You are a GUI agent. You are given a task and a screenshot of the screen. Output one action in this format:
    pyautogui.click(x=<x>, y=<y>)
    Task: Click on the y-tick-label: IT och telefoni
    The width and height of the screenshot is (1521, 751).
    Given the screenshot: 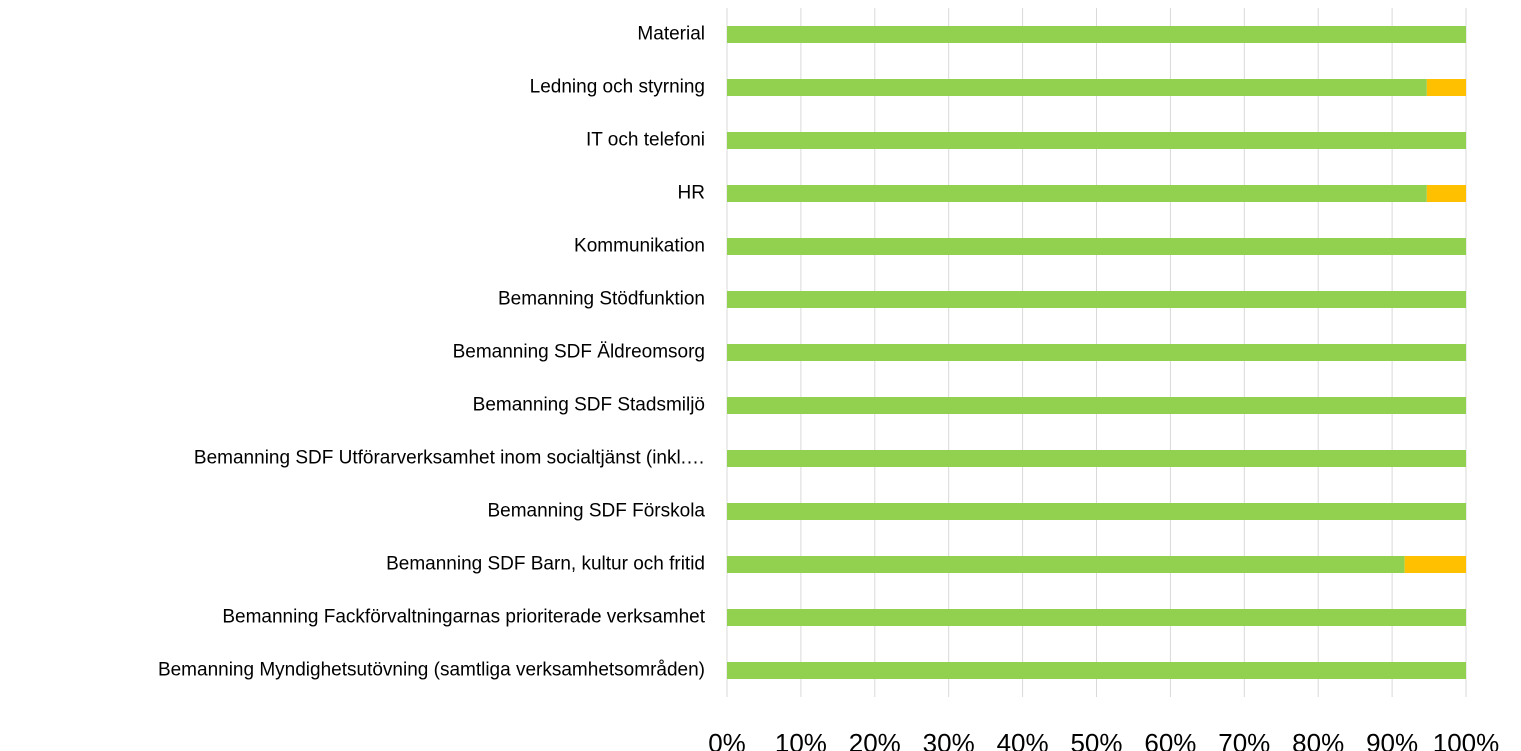 What is the action you would take?
    pyautogui.click(x=645, y=140)
    